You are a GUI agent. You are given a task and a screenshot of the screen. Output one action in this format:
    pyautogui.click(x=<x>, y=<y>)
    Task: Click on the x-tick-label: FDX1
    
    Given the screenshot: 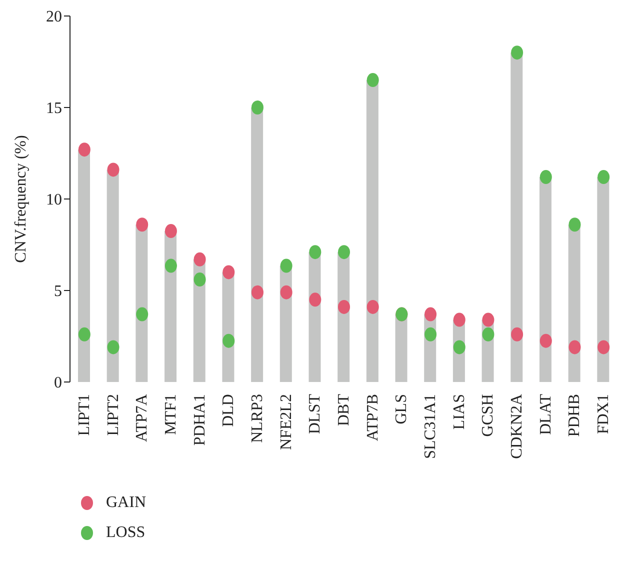 What is the action you would take?
    pyautogui.click(x=603, y=414)
    